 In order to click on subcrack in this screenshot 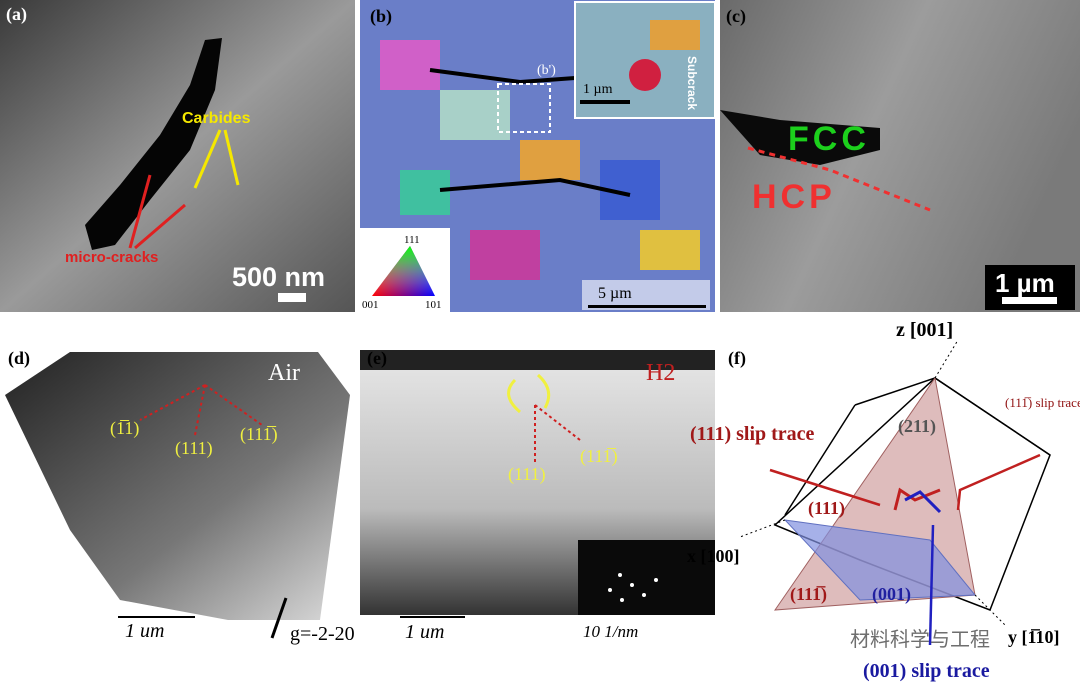, I will do `click(530, 132)`.